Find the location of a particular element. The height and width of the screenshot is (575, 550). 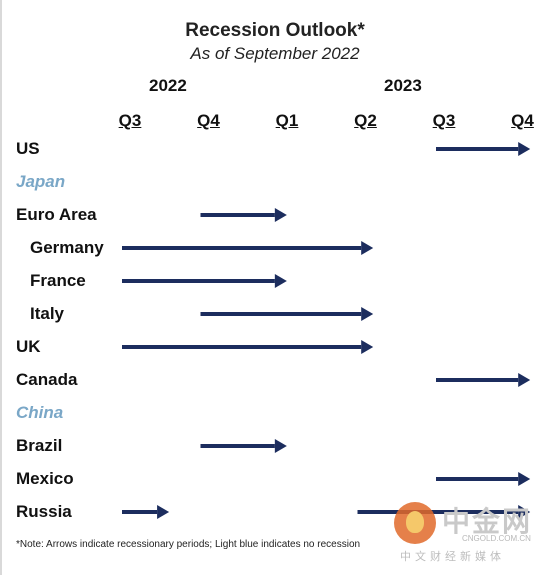

chart-subtitle: As of September 2022 is located at coordinates (275, 53).